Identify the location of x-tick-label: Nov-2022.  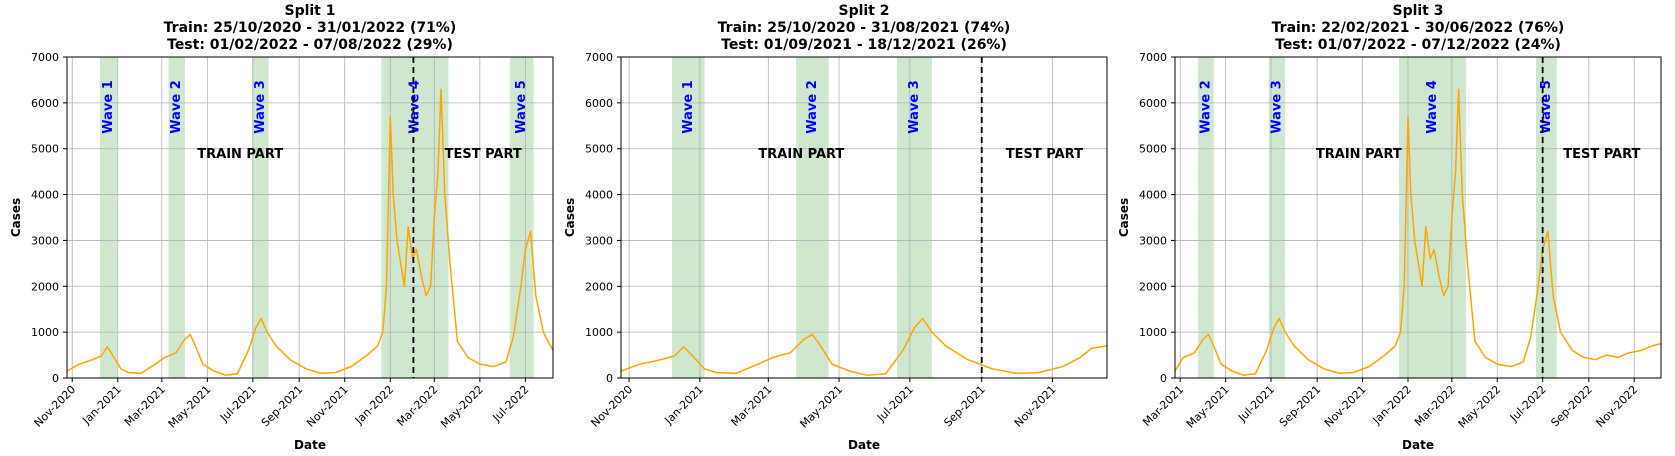
(1617, 406).